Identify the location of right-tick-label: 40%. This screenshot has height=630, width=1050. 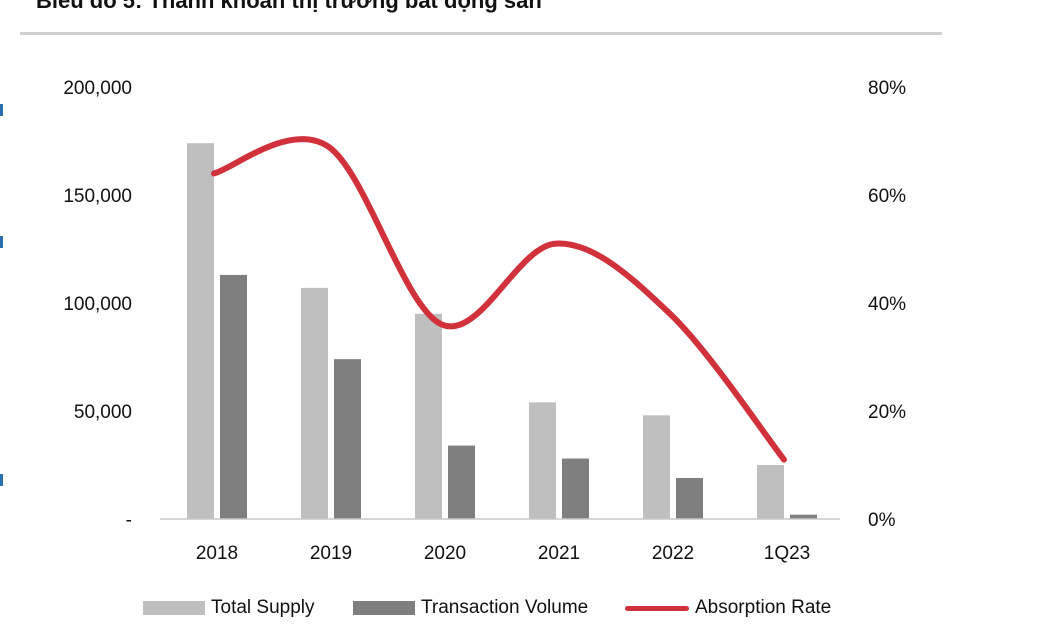
(887, 304).